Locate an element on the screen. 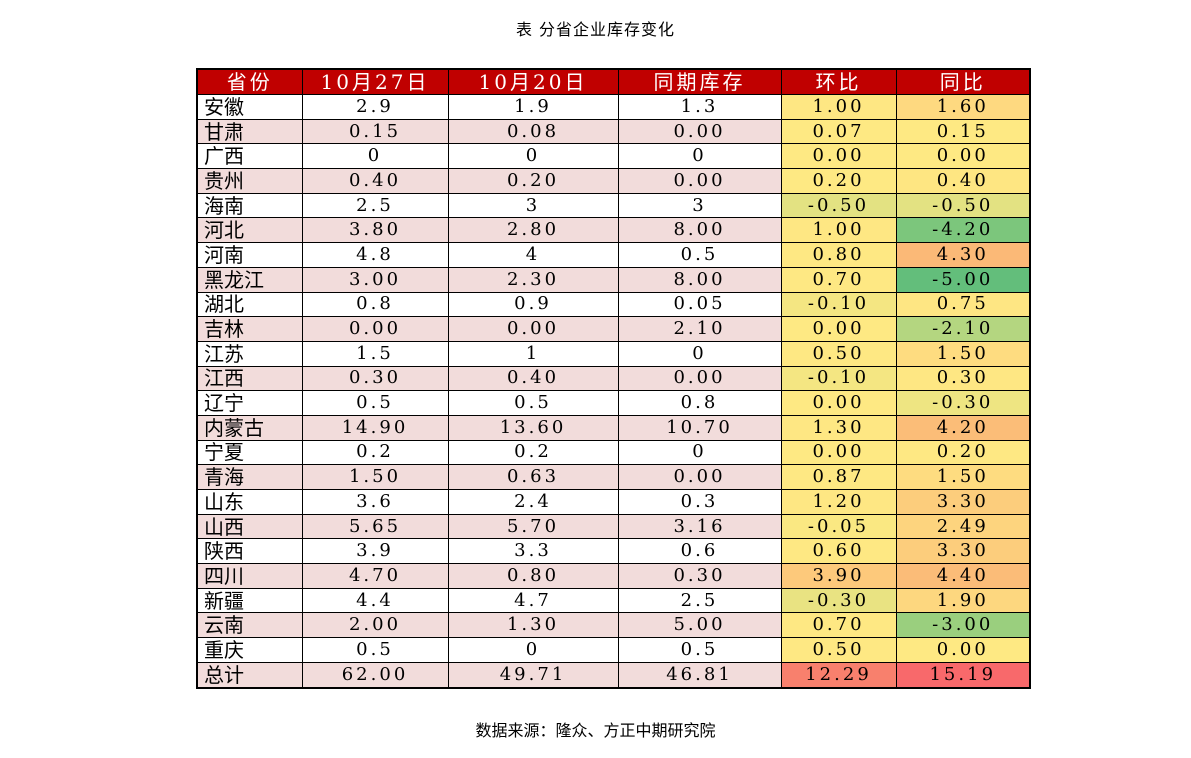 The height and width of the screenshot is (758, 1191). cell-oct20: 0.9 is located at coordinates (533, 304).